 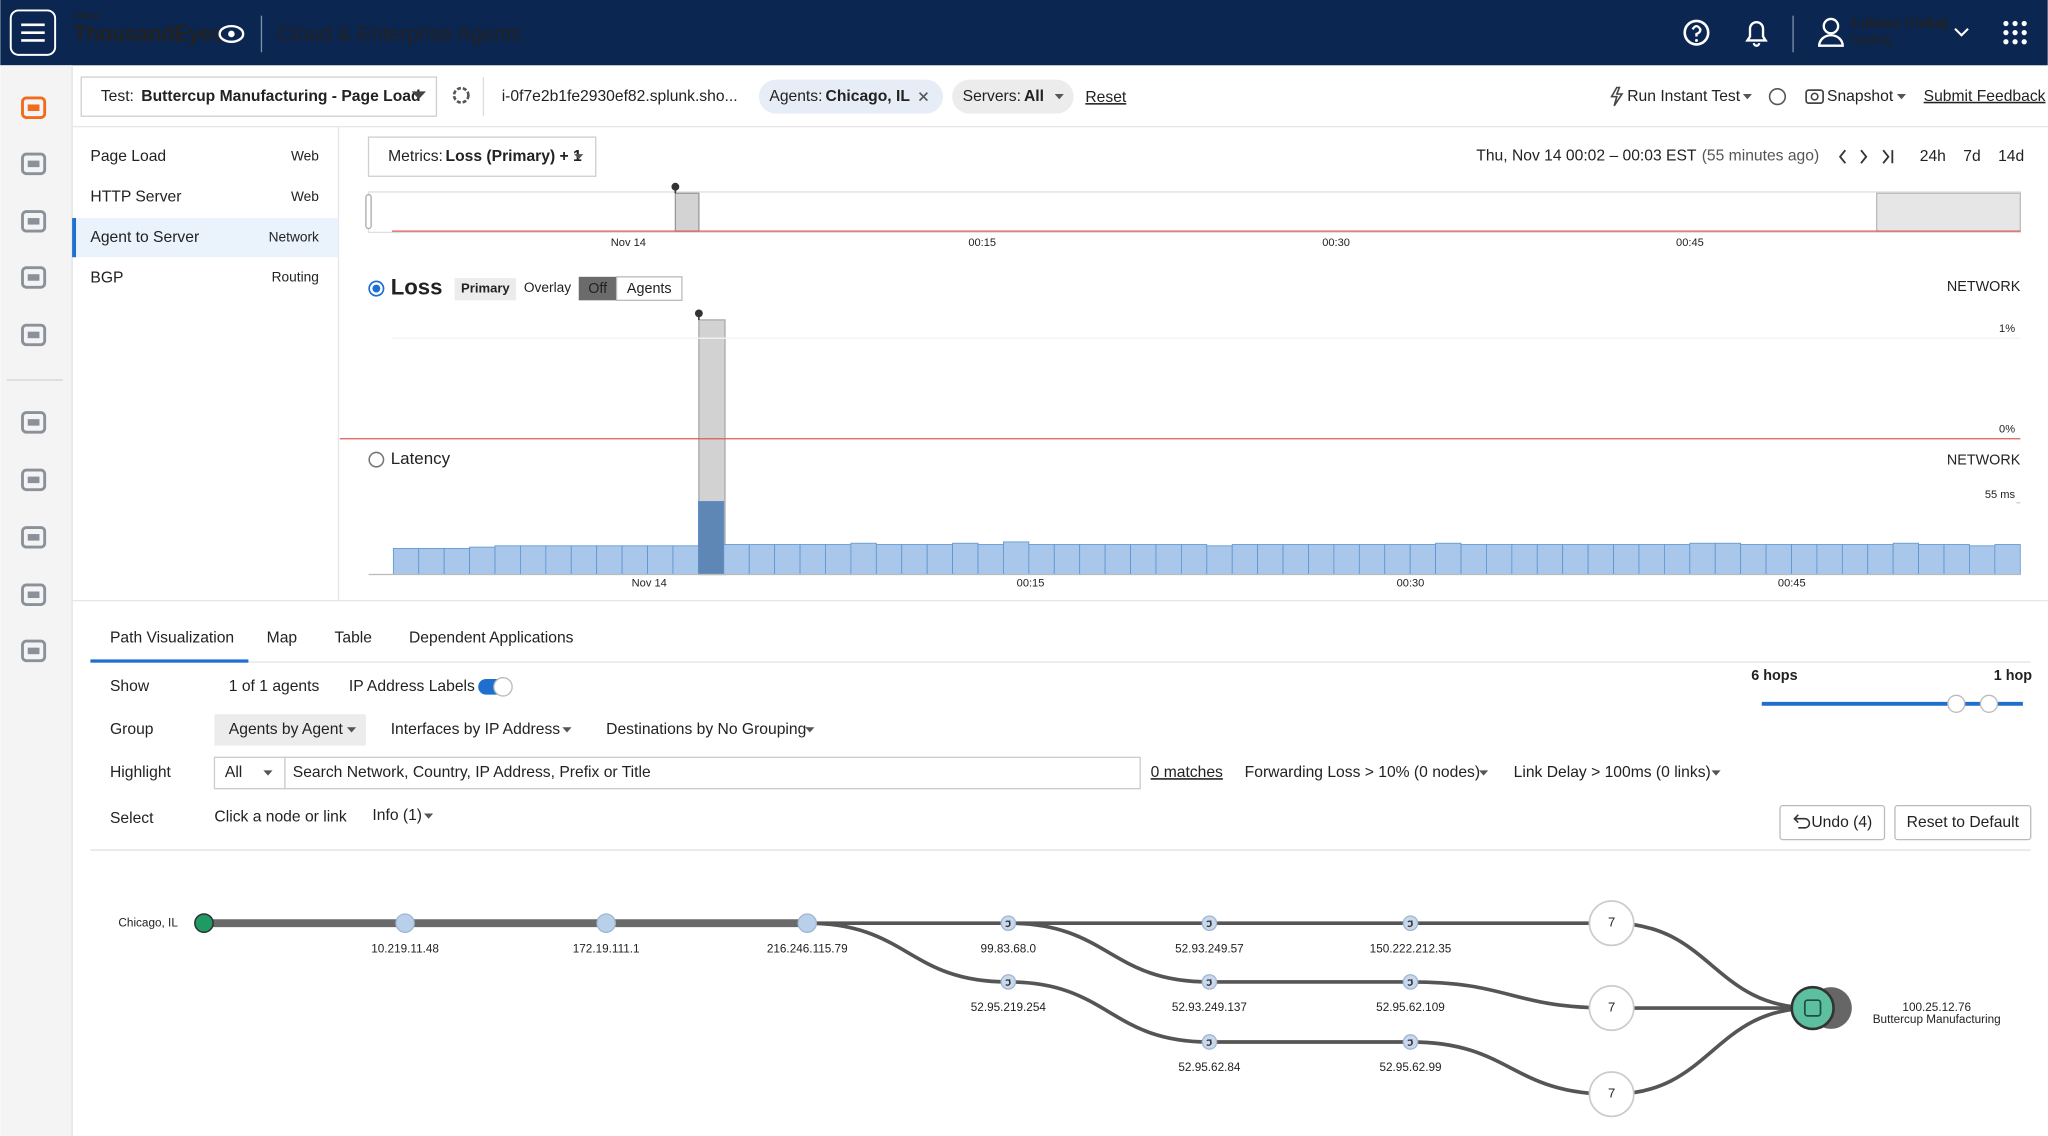 I want to click on layer-selected-bar, so click(x=74, y=237).